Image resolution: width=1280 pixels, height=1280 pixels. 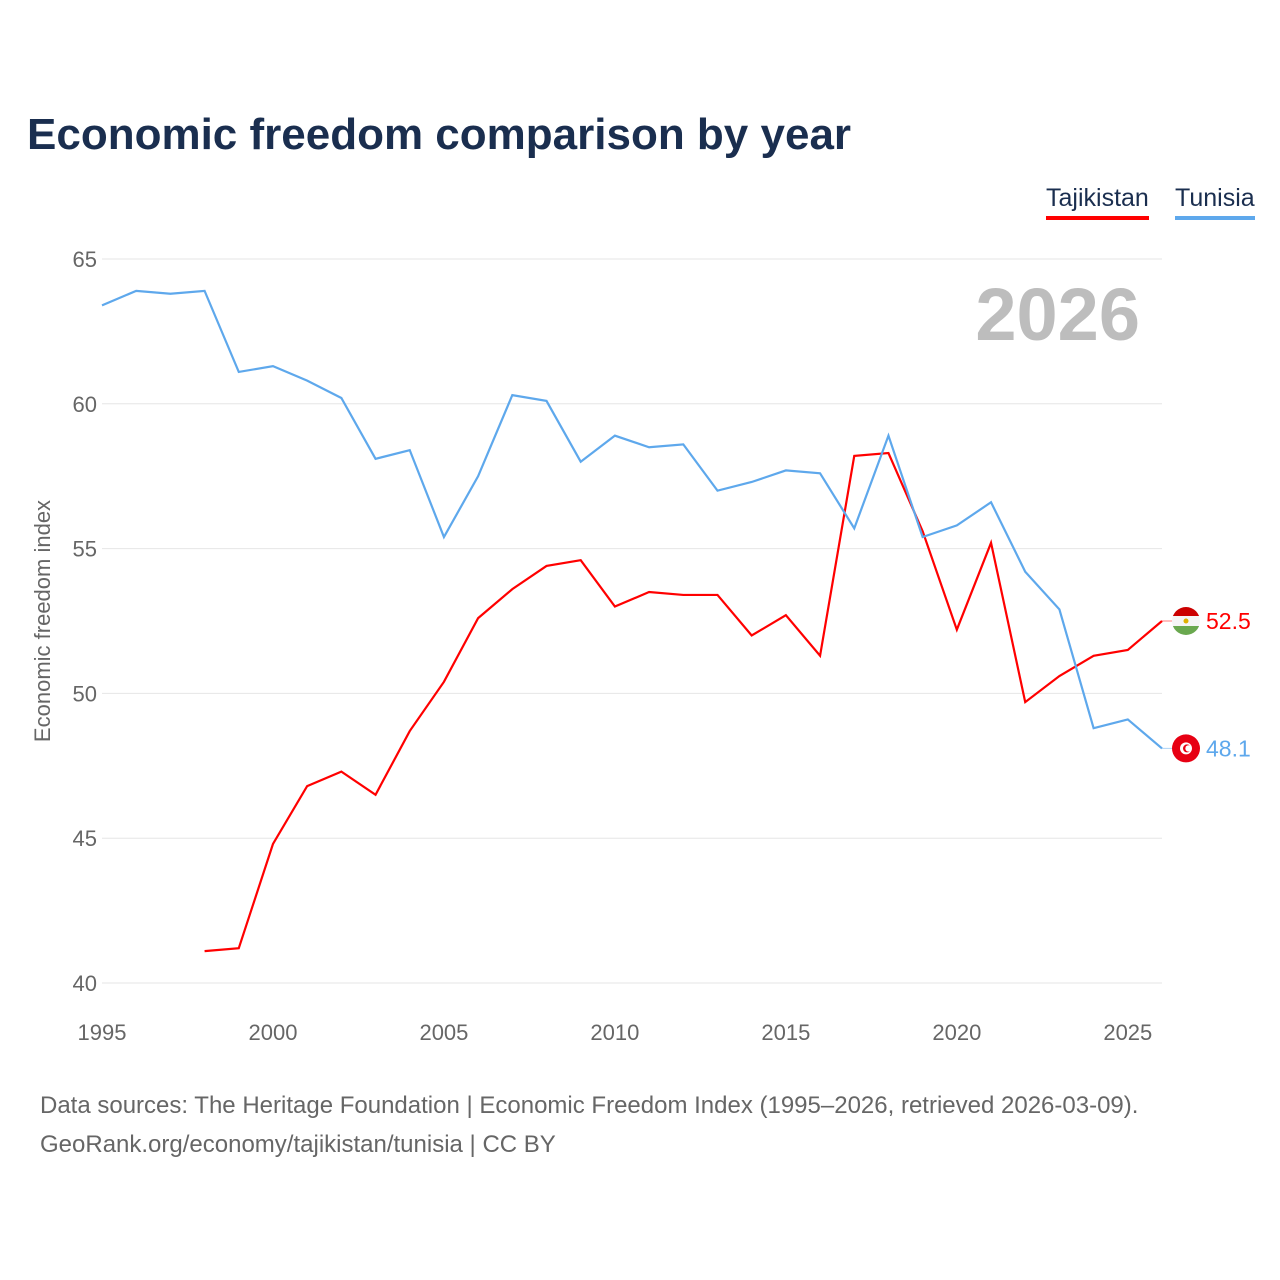 What do you see at coordinates (102, 1032) in the screenshot?
I see `x-tick-label: 1995` at bounding box center [102, 1032].